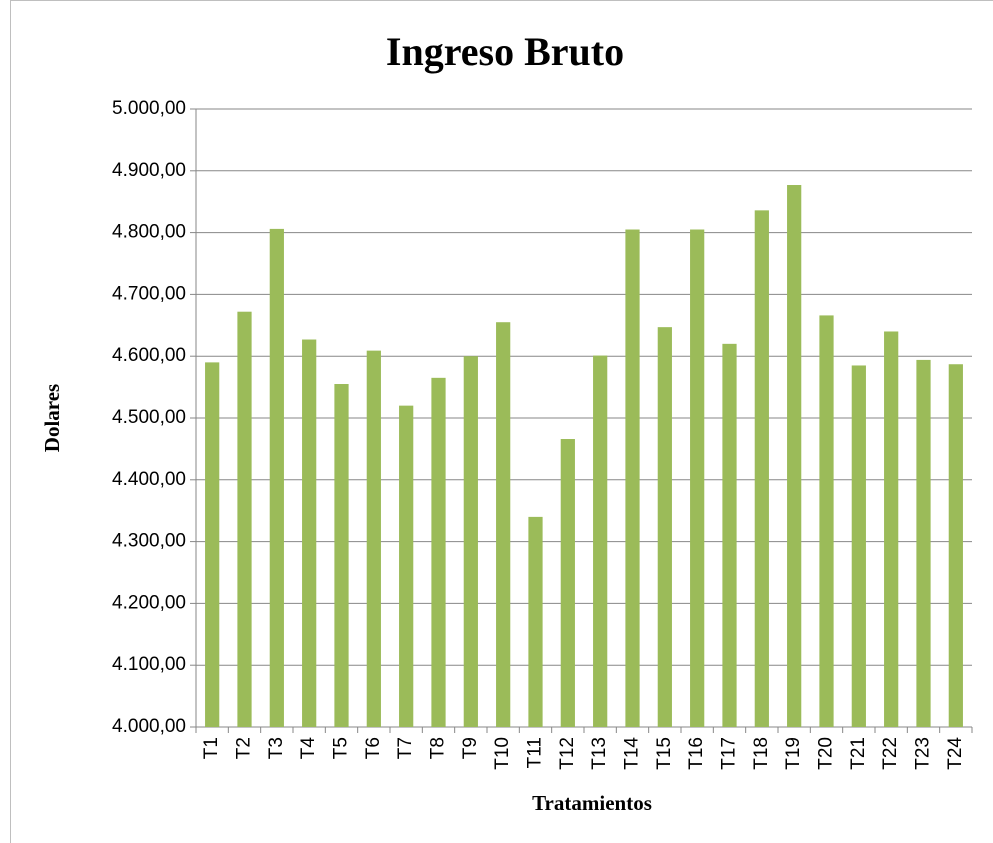  I want to click on x-tick-label: T2, so click(244, 748).